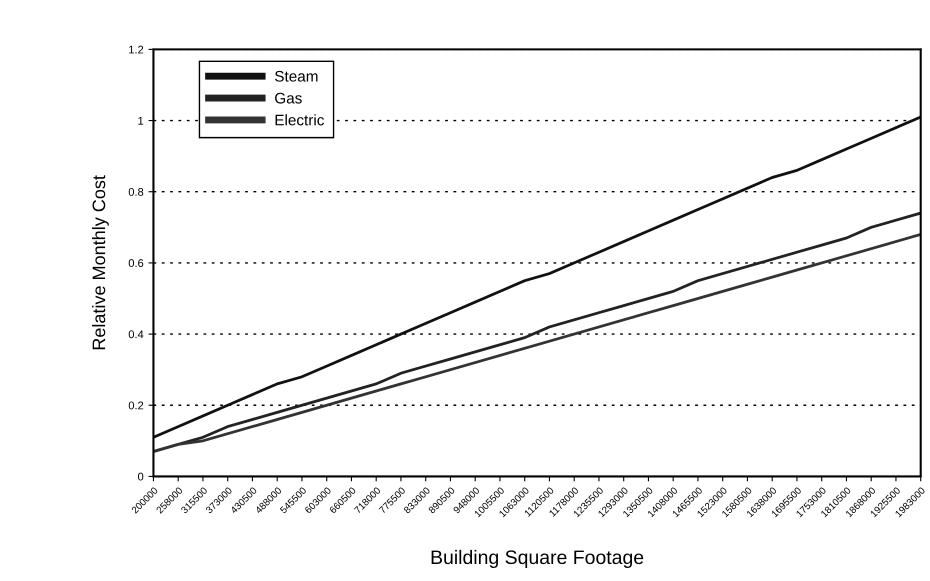  Describe the element at coordinates (538, 559) in the screenshot. I see `x-axis-title: Building Square Footage` at that location.